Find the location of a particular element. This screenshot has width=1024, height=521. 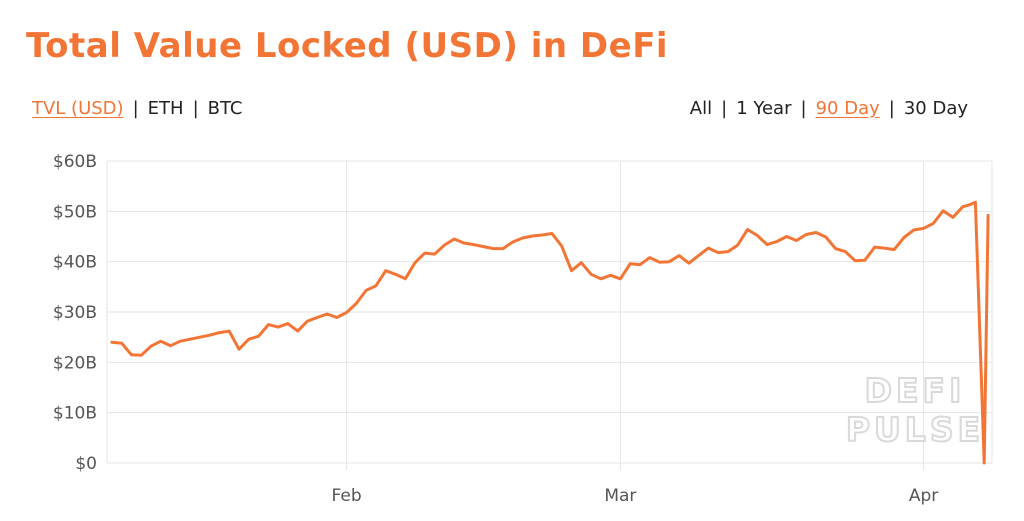

y-tick-label: $50B is located at coordinates (75, 212).